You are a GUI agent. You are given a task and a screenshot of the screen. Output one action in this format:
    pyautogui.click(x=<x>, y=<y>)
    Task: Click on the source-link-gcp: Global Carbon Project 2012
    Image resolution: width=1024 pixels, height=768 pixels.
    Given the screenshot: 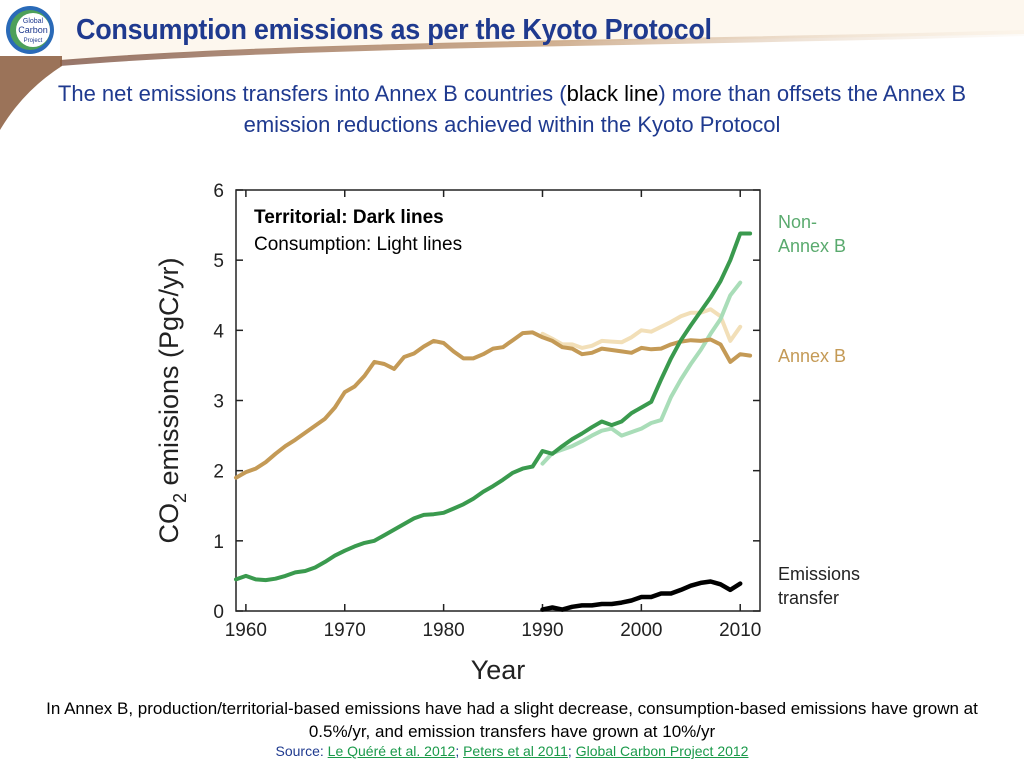 What is the action you would take?
    pyautogui.click(x=662, y=751)
    